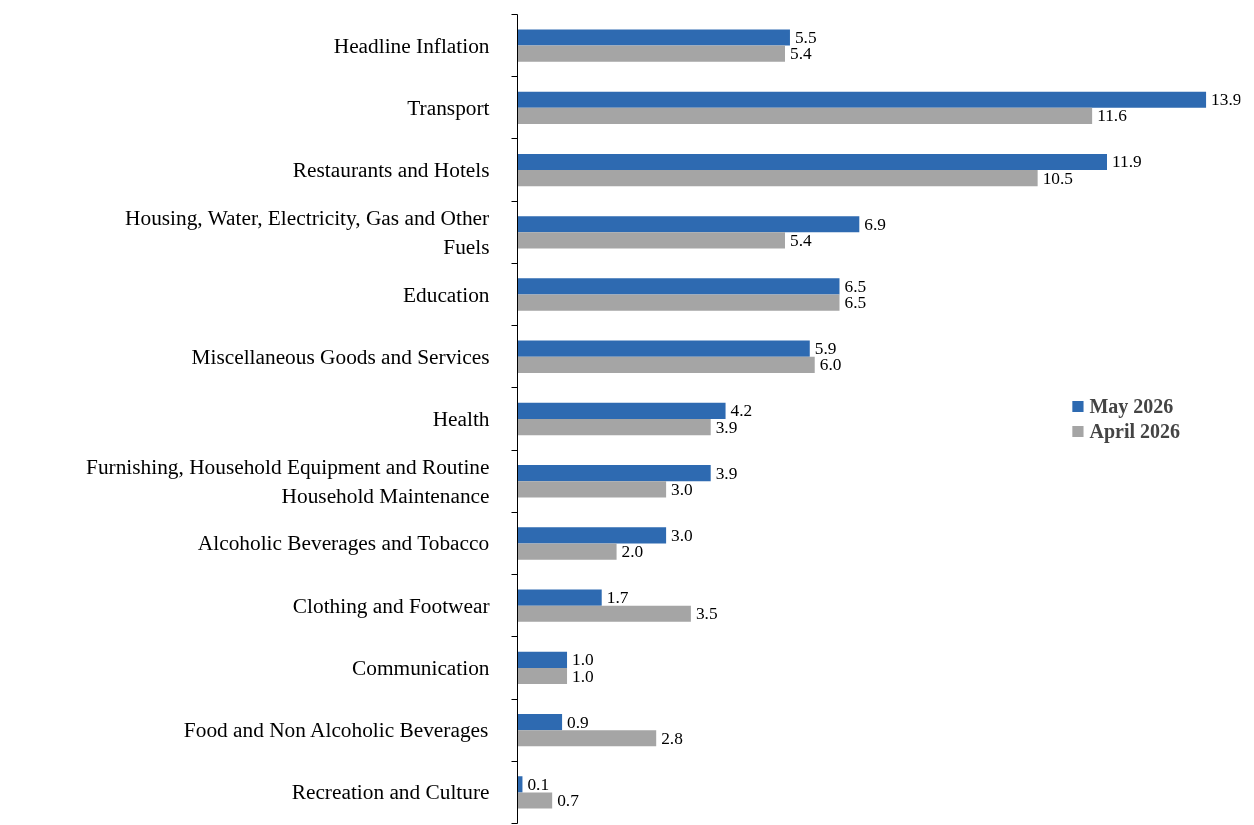 Image resolution: width=1254 pixels, height=825 pixels. Describe the element at coordinates (568, 800) in the screenshot. I see `data-label: 0.7` at that location.